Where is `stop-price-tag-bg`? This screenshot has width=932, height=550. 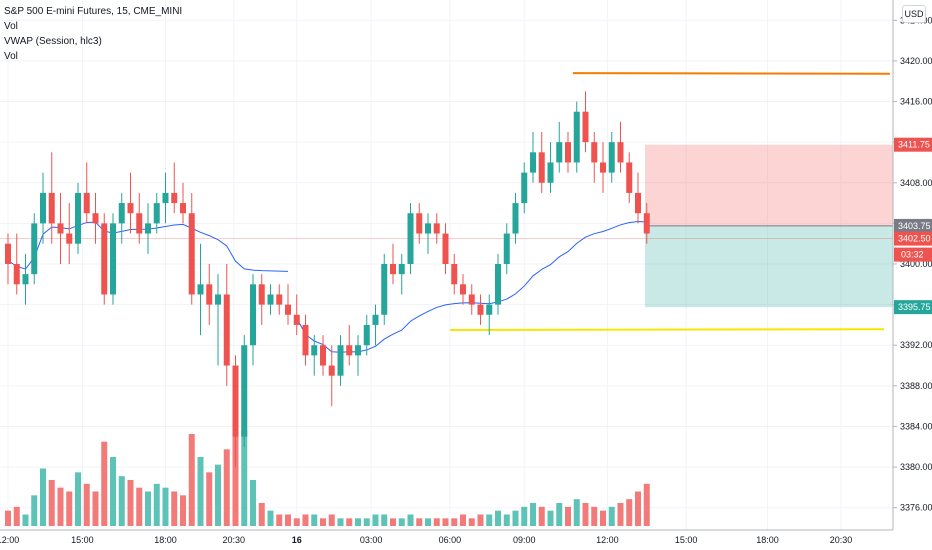
stop-price-tag-bg is located at coordinates (913, 307).